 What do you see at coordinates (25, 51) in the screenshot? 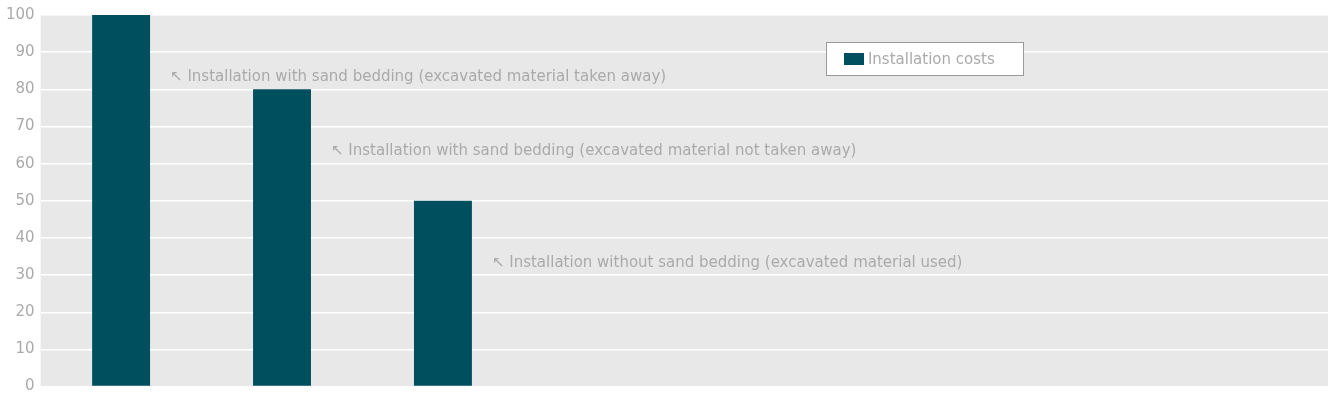
I see `y-tick-label: 90` at bounding box center [25, 51].